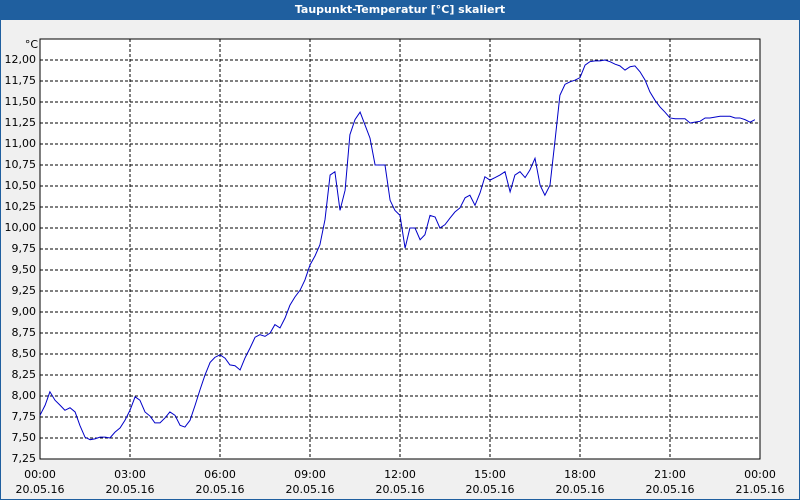  What do you see at coordinates (21, 122) in the screenshot?
I see `y-tick-label: 11,25` at bounding box center [21, 122].